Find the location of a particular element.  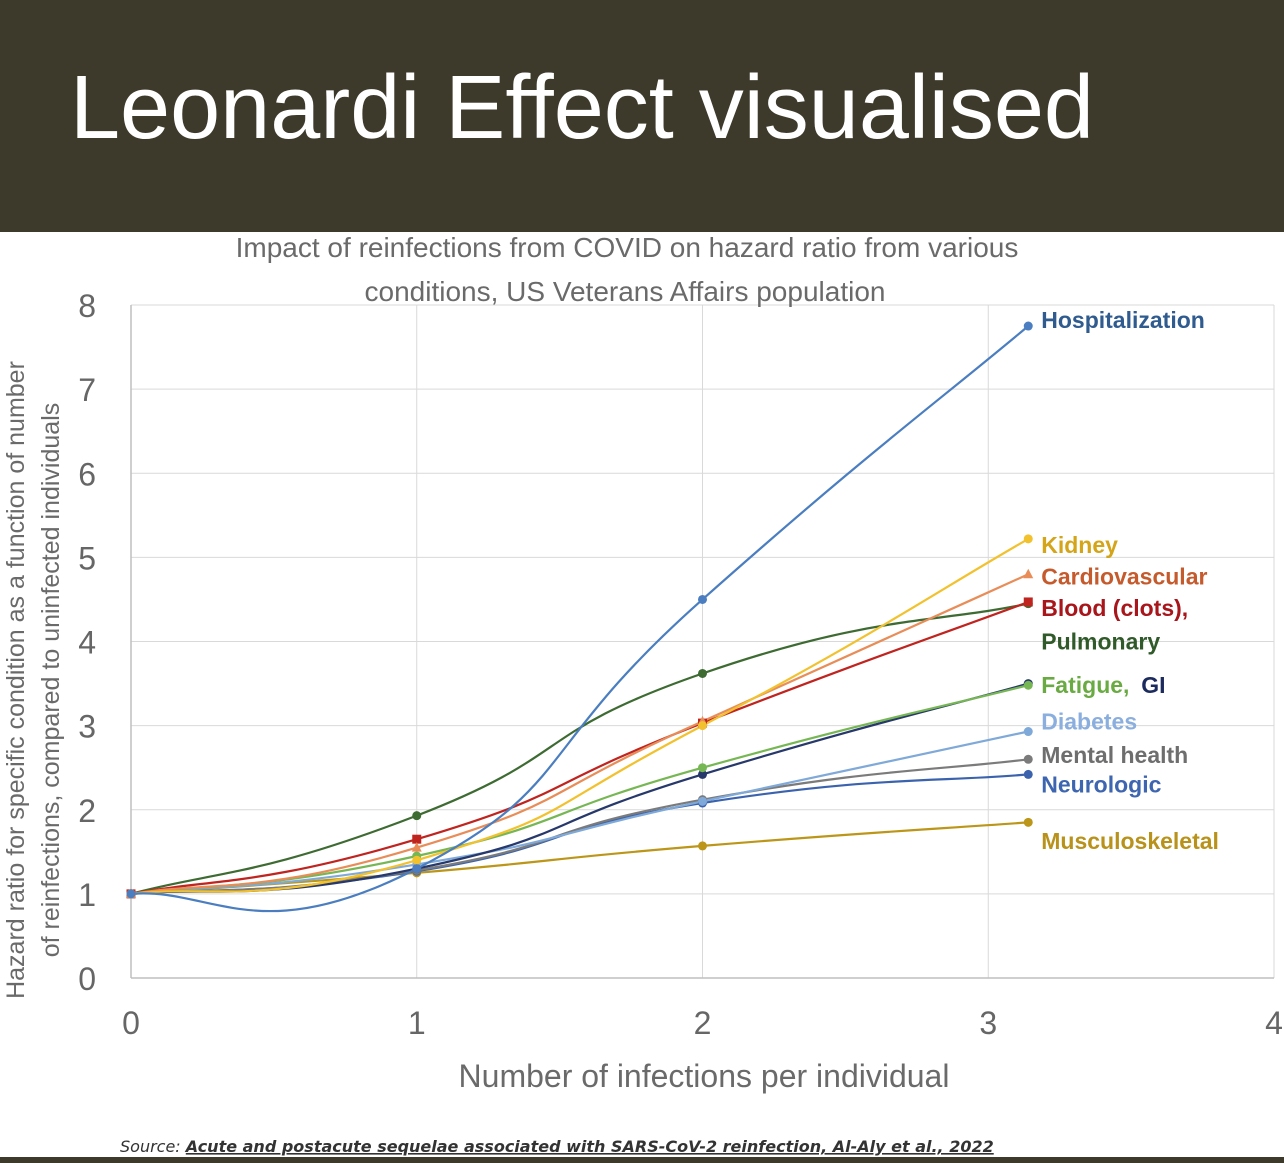

y-tick-label: 4 is located at coordinates (87, 643).